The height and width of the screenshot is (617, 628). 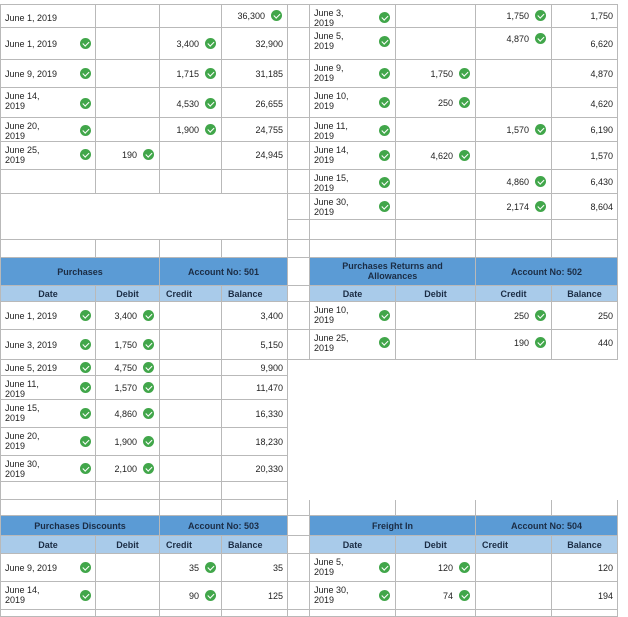 I want to click on date-cell: June 20, 2019, so click(x=48, y=130).